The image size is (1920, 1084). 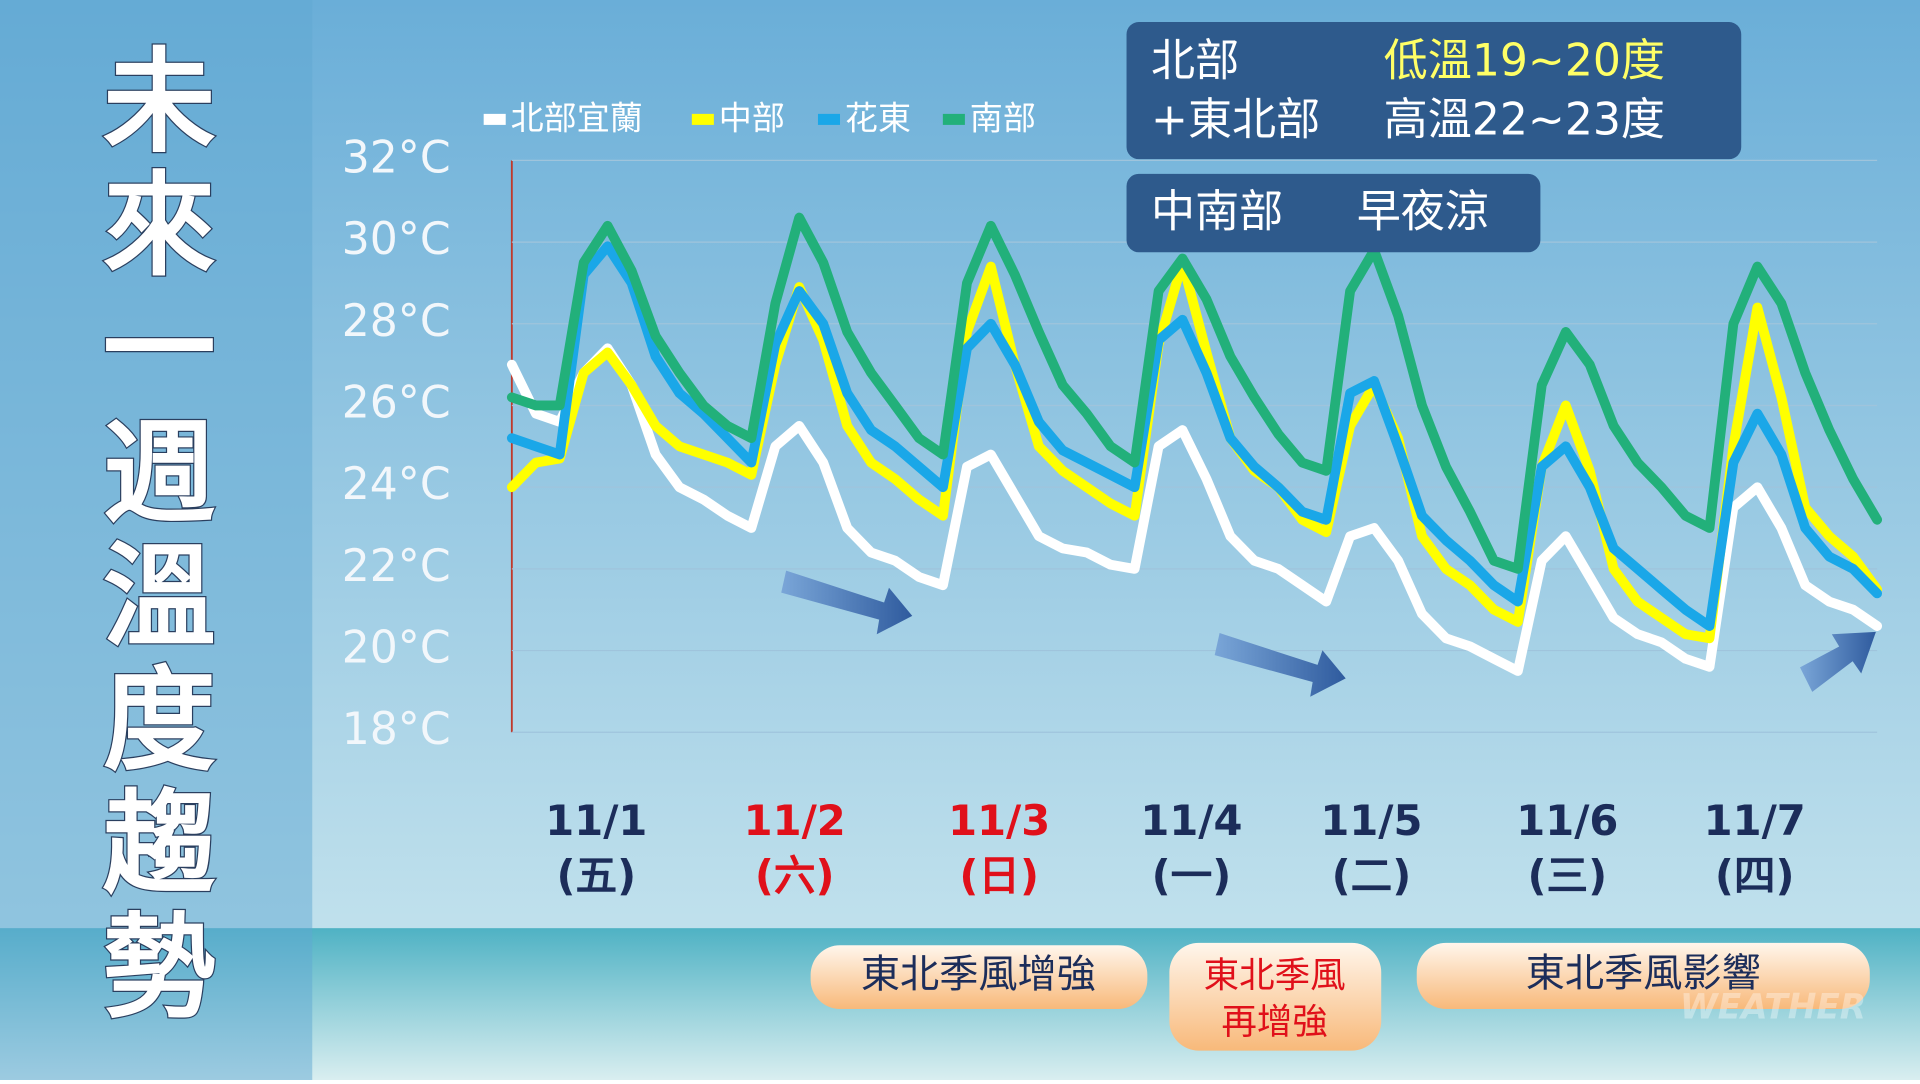 What do you see at coordinates (159, 720) in the screenshot?
I see `title-char: 度` at bounding box center [159, 720].